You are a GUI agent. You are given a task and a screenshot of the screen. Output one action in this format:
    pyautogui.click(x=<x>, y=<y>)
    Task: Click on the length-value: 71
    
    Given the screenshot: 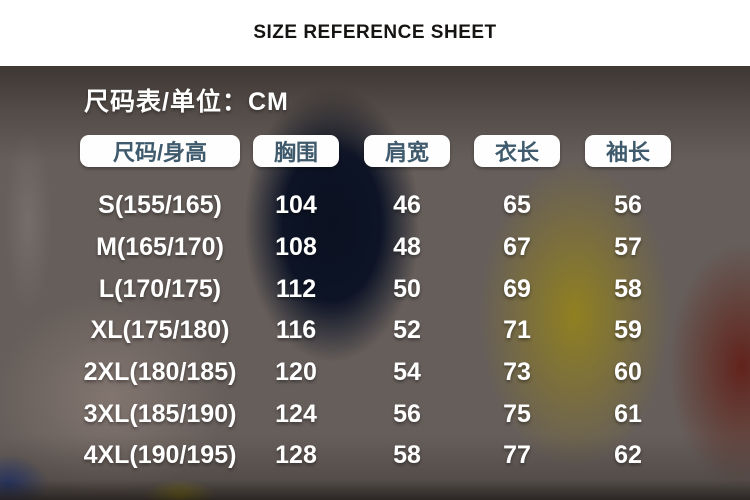 What is the action you would take?
    pyautogui.click(x=517, y=330)
    